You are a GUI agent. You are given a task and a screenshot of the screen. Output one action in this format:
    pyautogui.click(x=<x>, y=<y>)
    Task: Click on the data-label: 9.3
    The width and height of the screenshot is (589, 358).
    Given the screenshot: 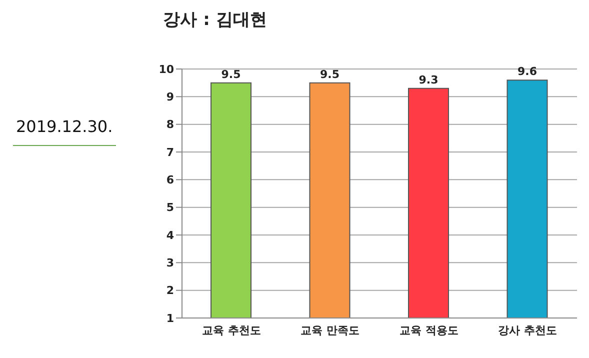 What is the action you would take?
    pyautogui.click(x=428, y=79)
    